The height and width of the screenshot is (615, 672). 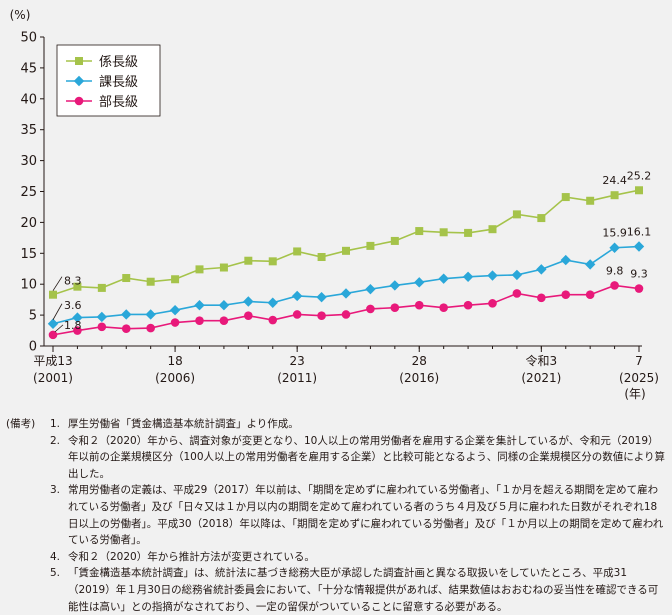 I want to click on y-tick-label: 50, so click(x=28, y=38).